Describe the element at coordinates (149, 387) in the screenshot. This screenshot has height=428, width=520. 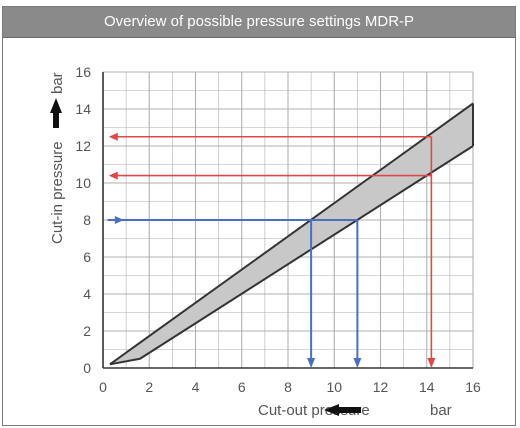
I see `x-tick-label: 2` at that location.